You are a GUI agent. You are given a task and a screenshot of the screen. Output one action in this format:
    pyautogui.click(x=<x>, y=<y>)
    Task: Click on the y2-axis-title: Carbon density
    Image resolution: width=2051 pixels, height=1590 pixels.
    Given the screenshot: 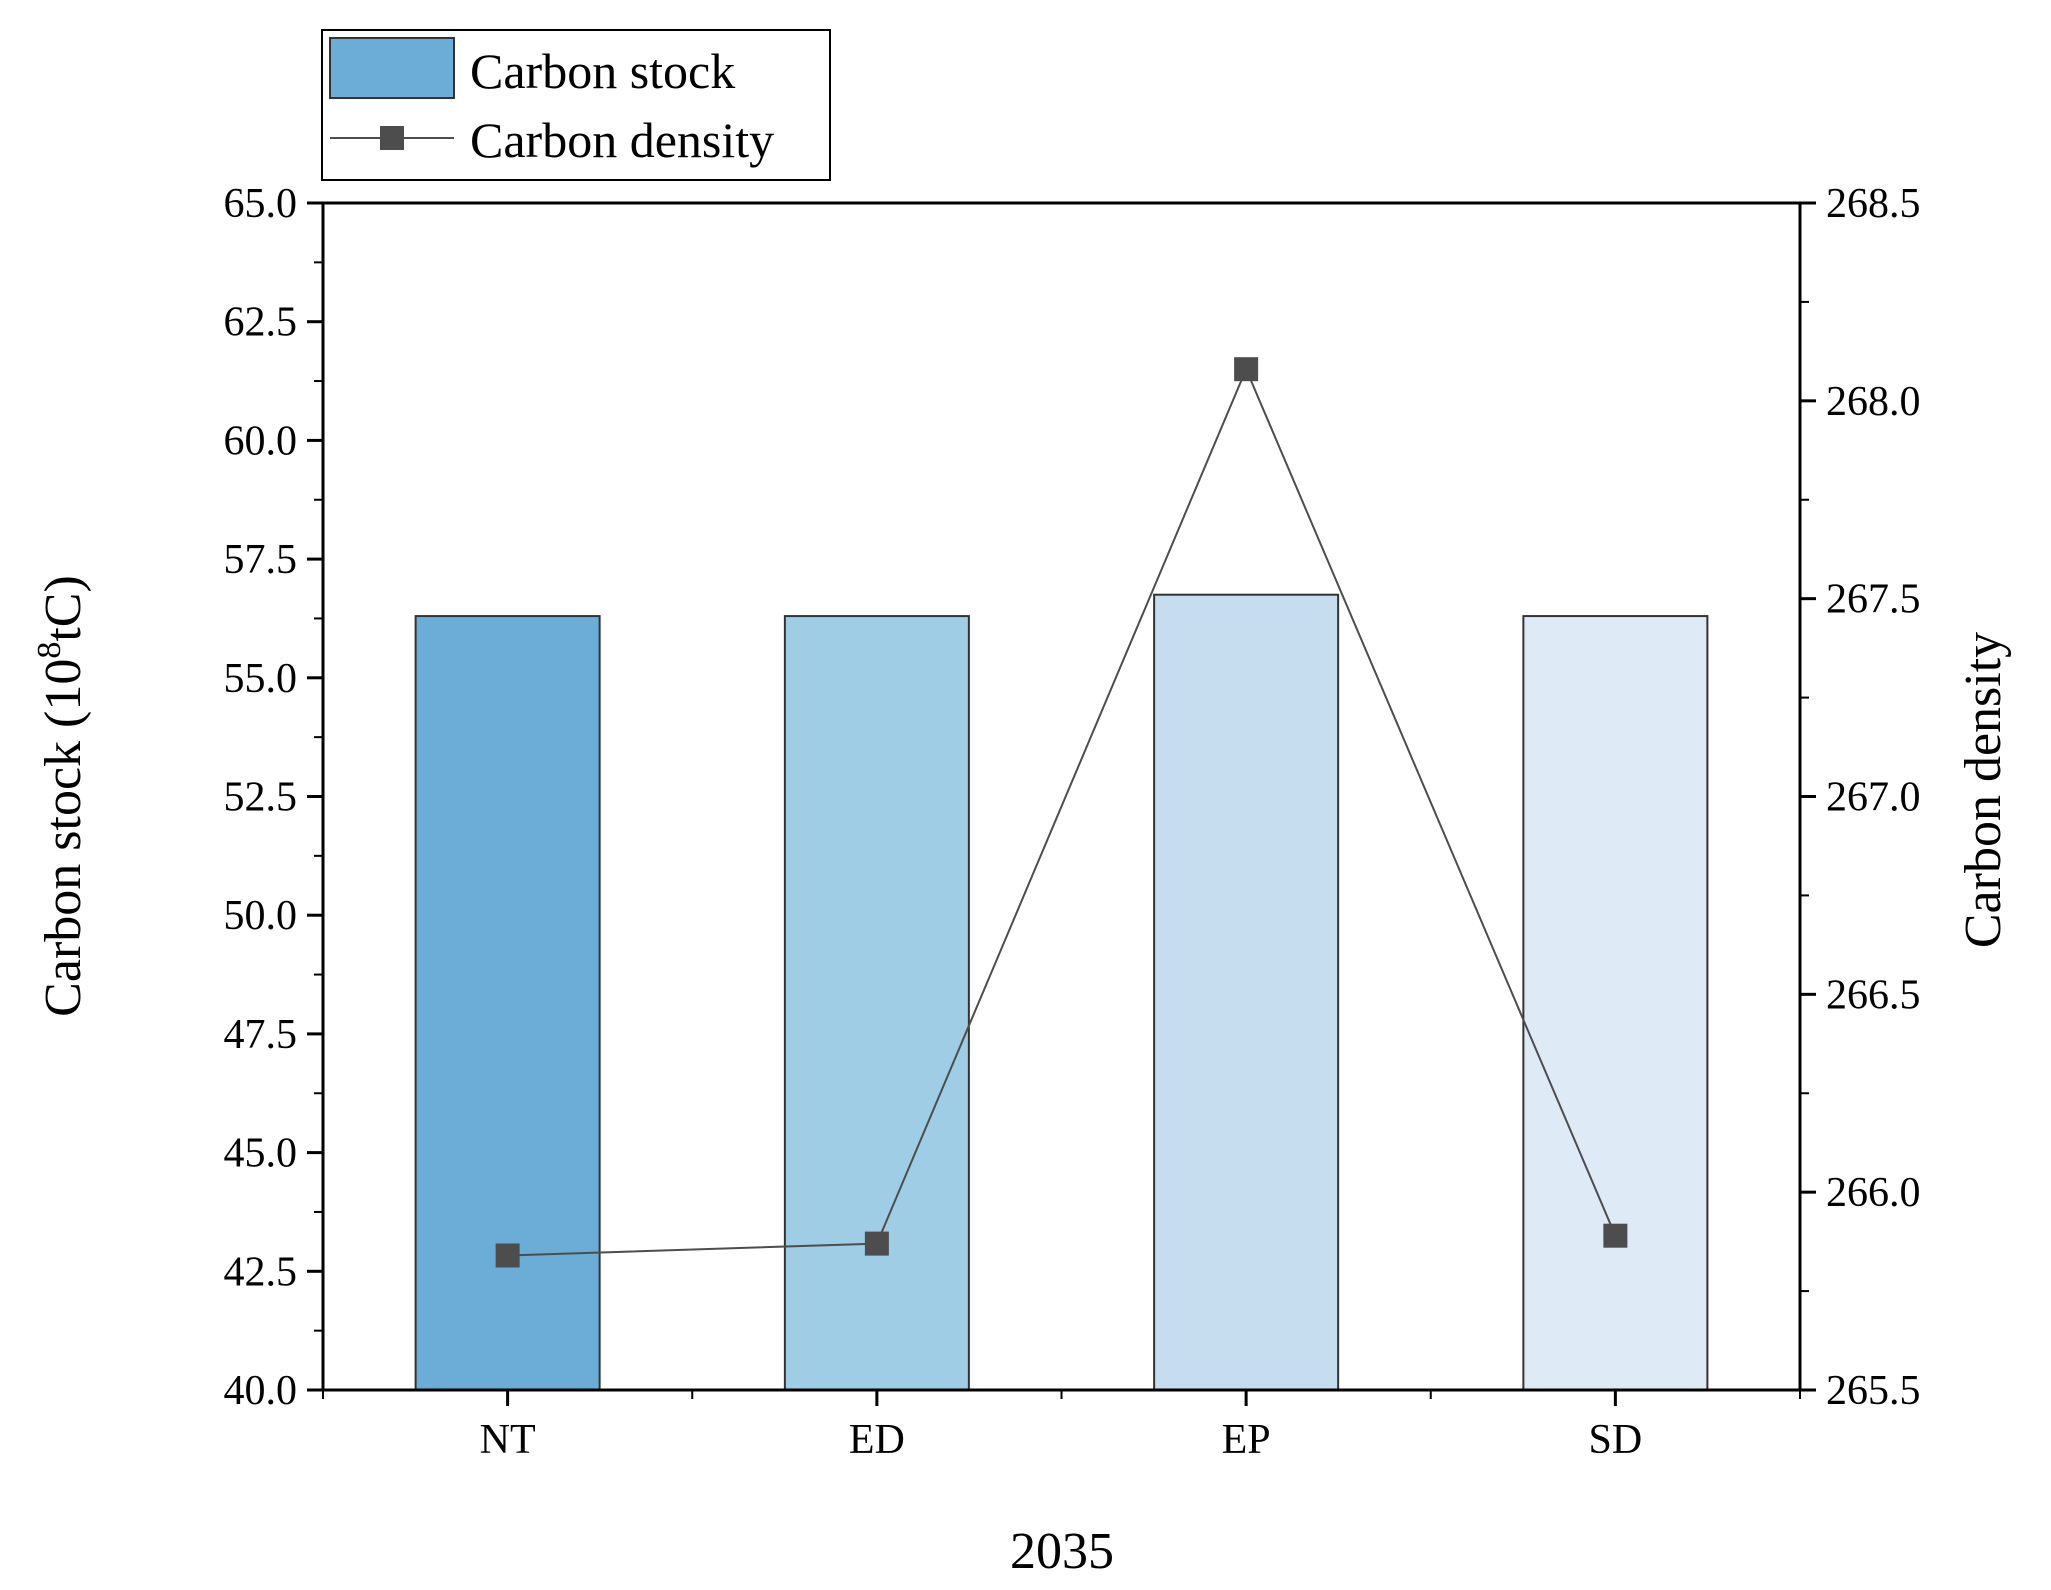 What is the action you would take?
    pyautogui.click(x=1983, y=790)
    